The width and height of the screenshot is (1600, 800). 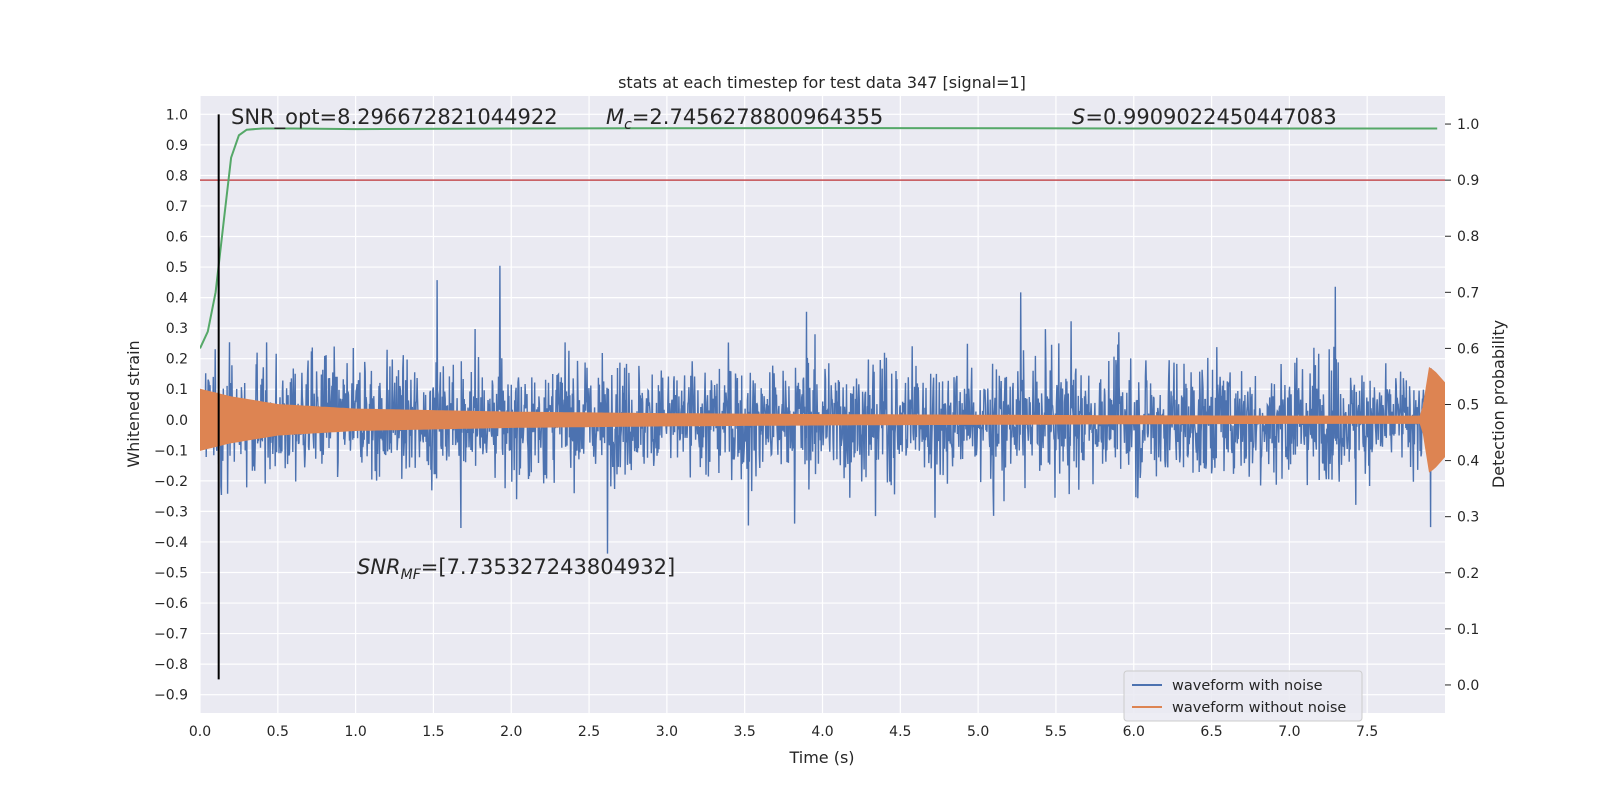 I want to click on legend-label-clean: waveform without noise, so click(x=1259, y=708).